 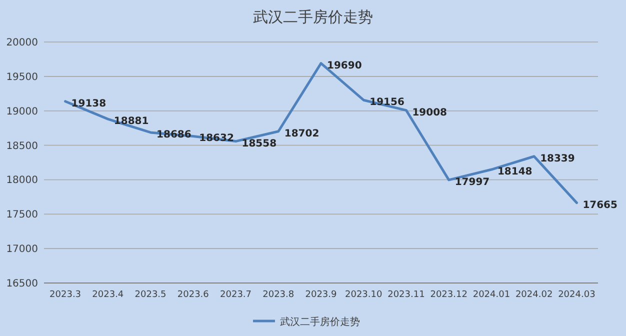 I want to click on x-tick-label: 2024.01, so click(x=491, y=295).